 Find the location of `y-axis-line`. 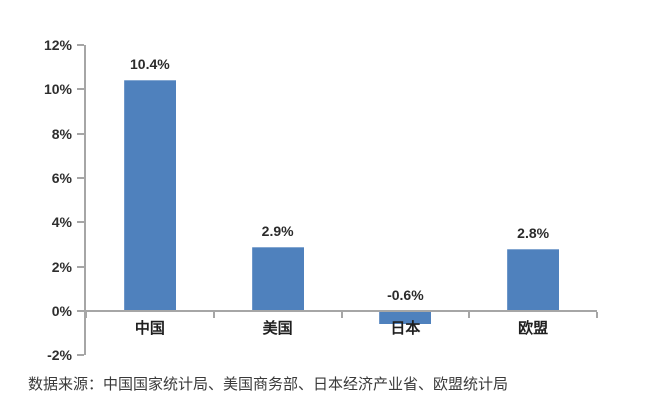

y-axis-line is located at coordinates (85, 200).